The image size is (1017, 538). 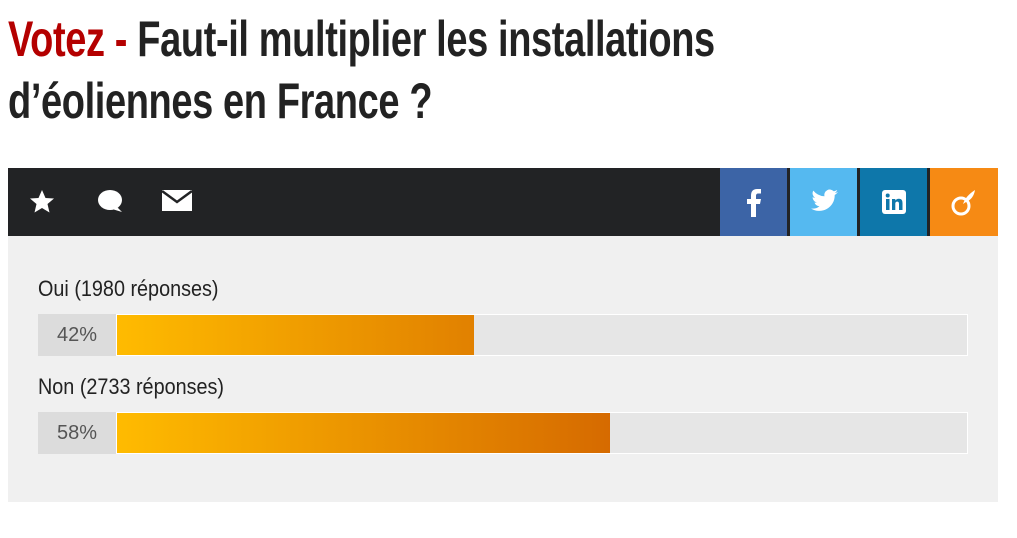 What do you see at coordinates (68, 39) in the screenshot?
I see `title-prefix: Votez -` at bounding box center [68, 39].